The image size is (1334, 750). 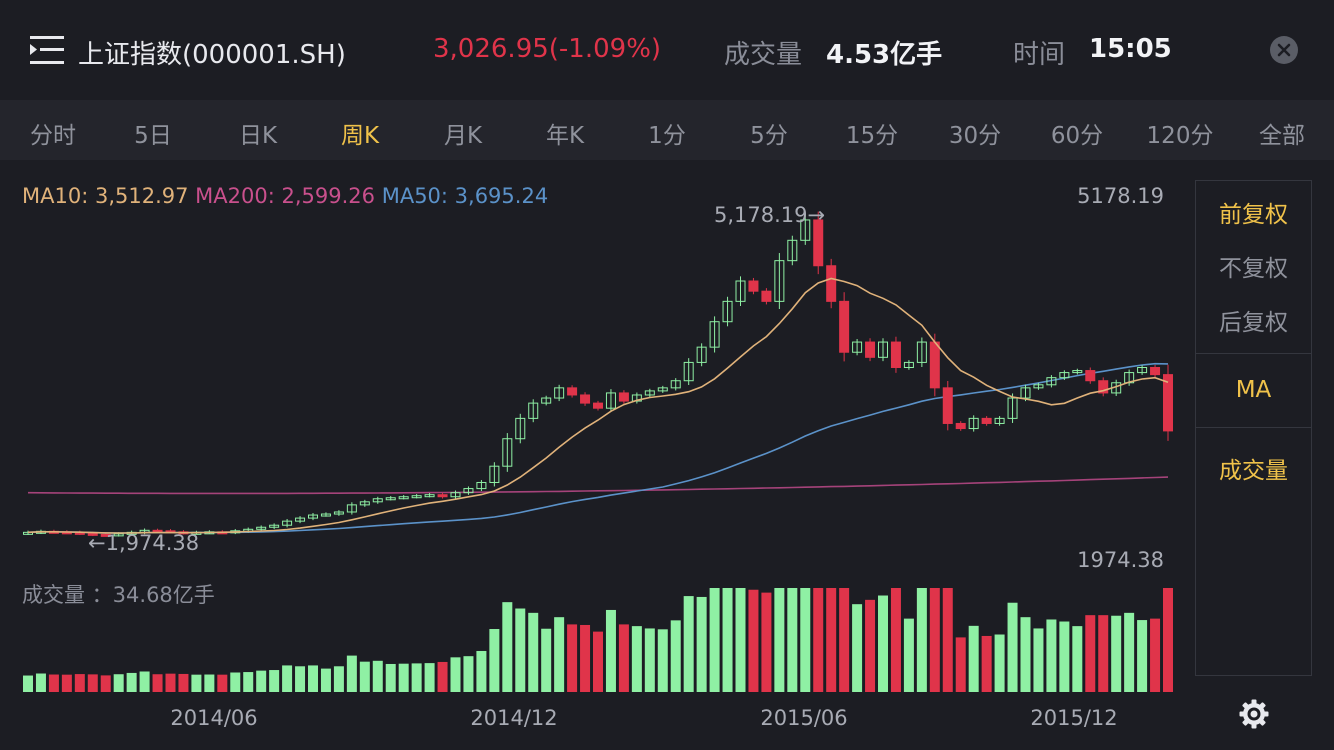 I want to click on close-icon, so click(x=1284, y=50).